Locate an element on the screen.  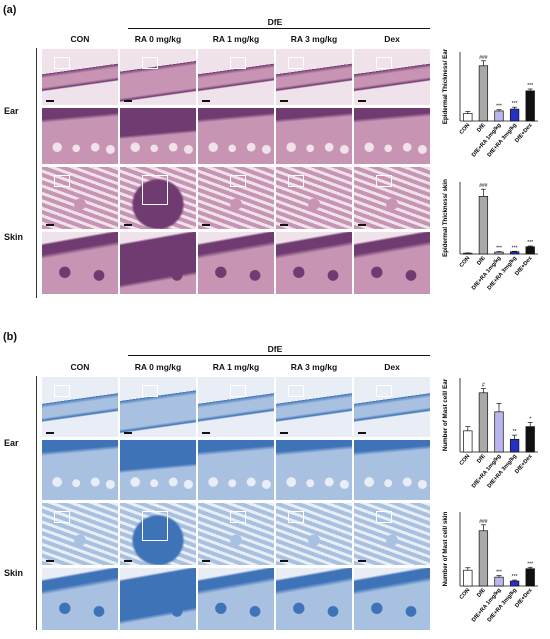
panel-b-chart-skin-annotation-2: *** is located at coordinates (499, 573).